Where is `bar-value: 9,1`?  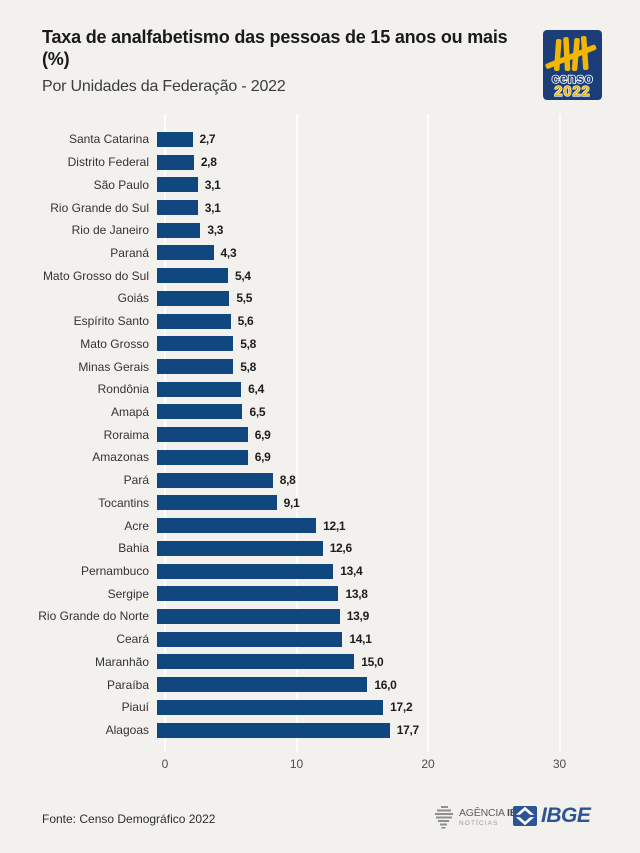 bar-value: 9,1 is located at coordinates (291, 502).